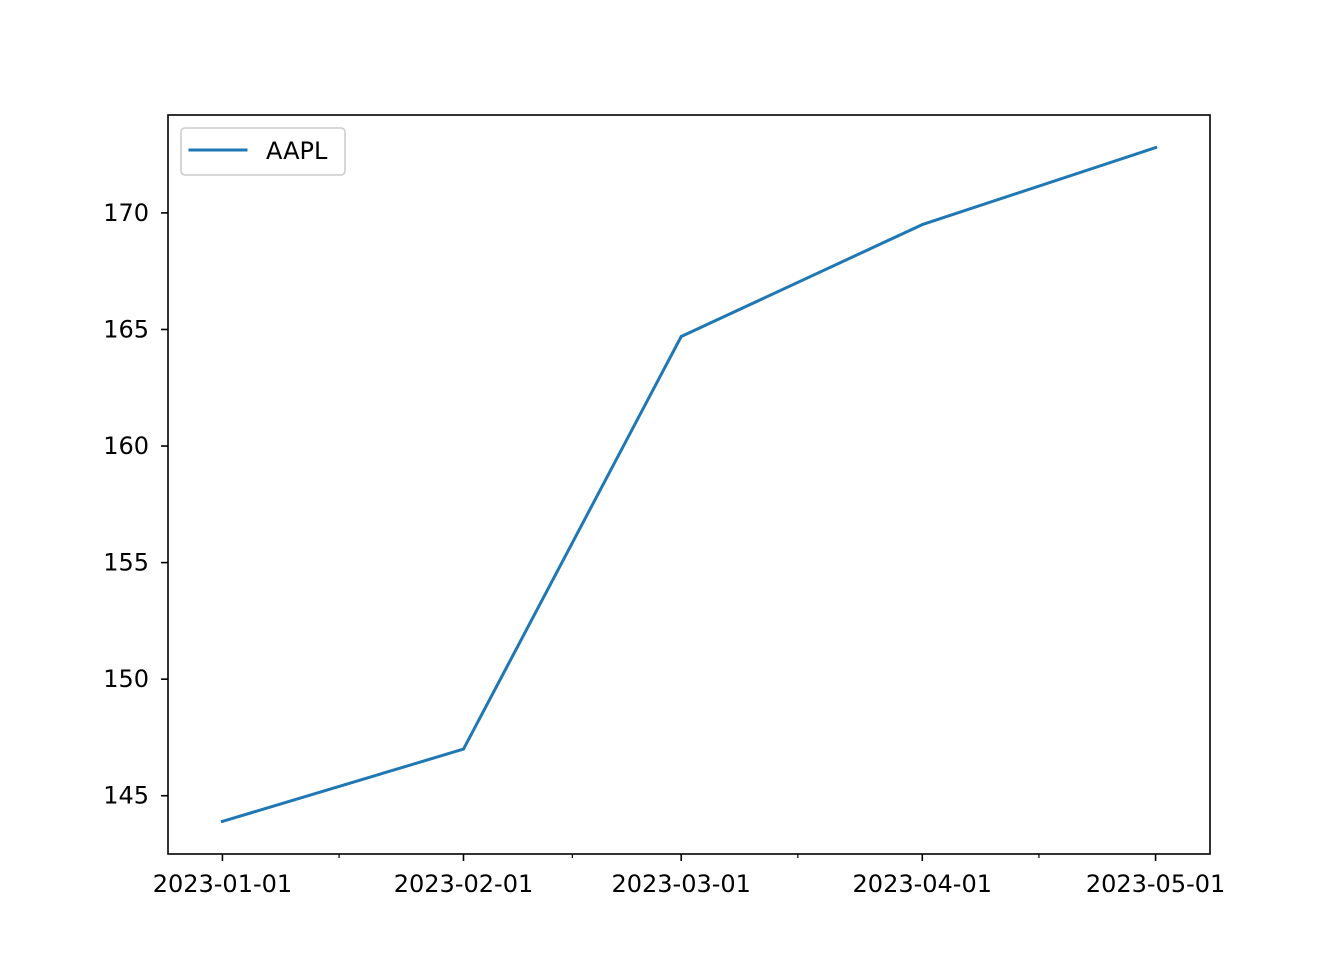 The width and height of the screenshot is (1344, 960). Describe the element at coordinates (126, 679) in the screenshot. I see `y-tick-label: 150` at that location.